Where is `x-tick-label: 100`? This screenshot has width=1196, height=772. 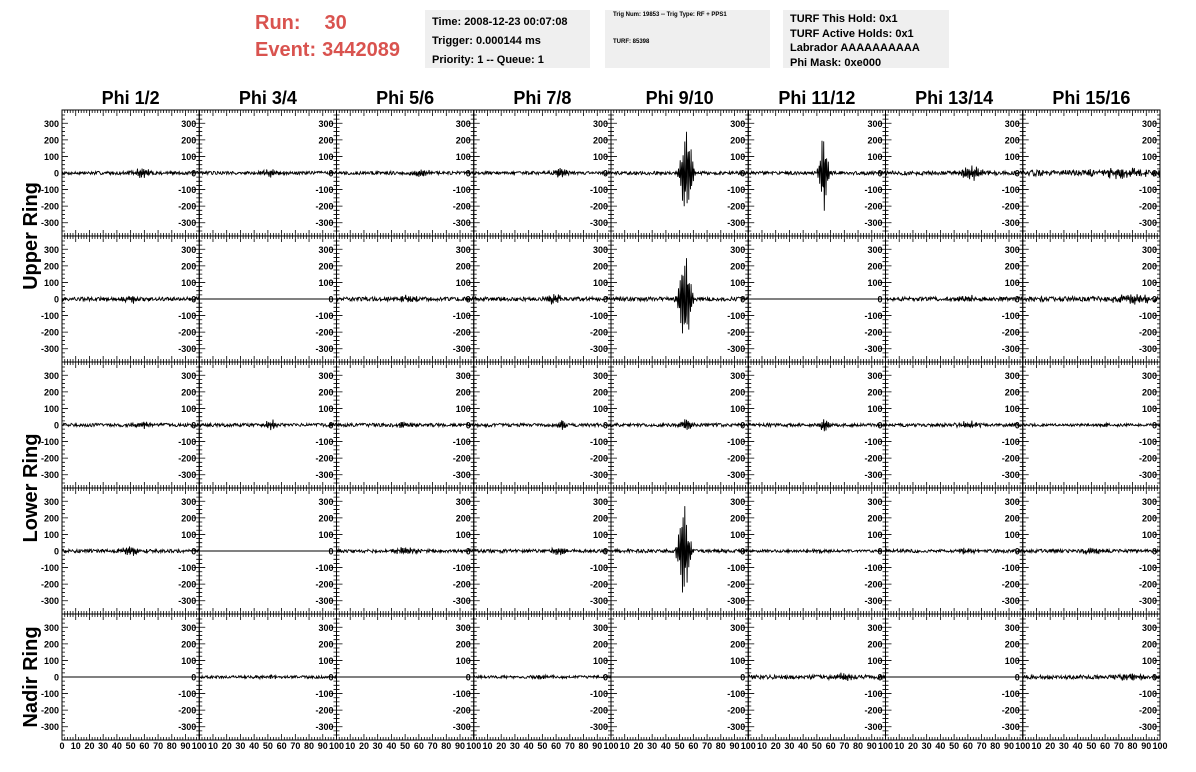 x-tick-label: 100 is located at coordinates (885, 746).